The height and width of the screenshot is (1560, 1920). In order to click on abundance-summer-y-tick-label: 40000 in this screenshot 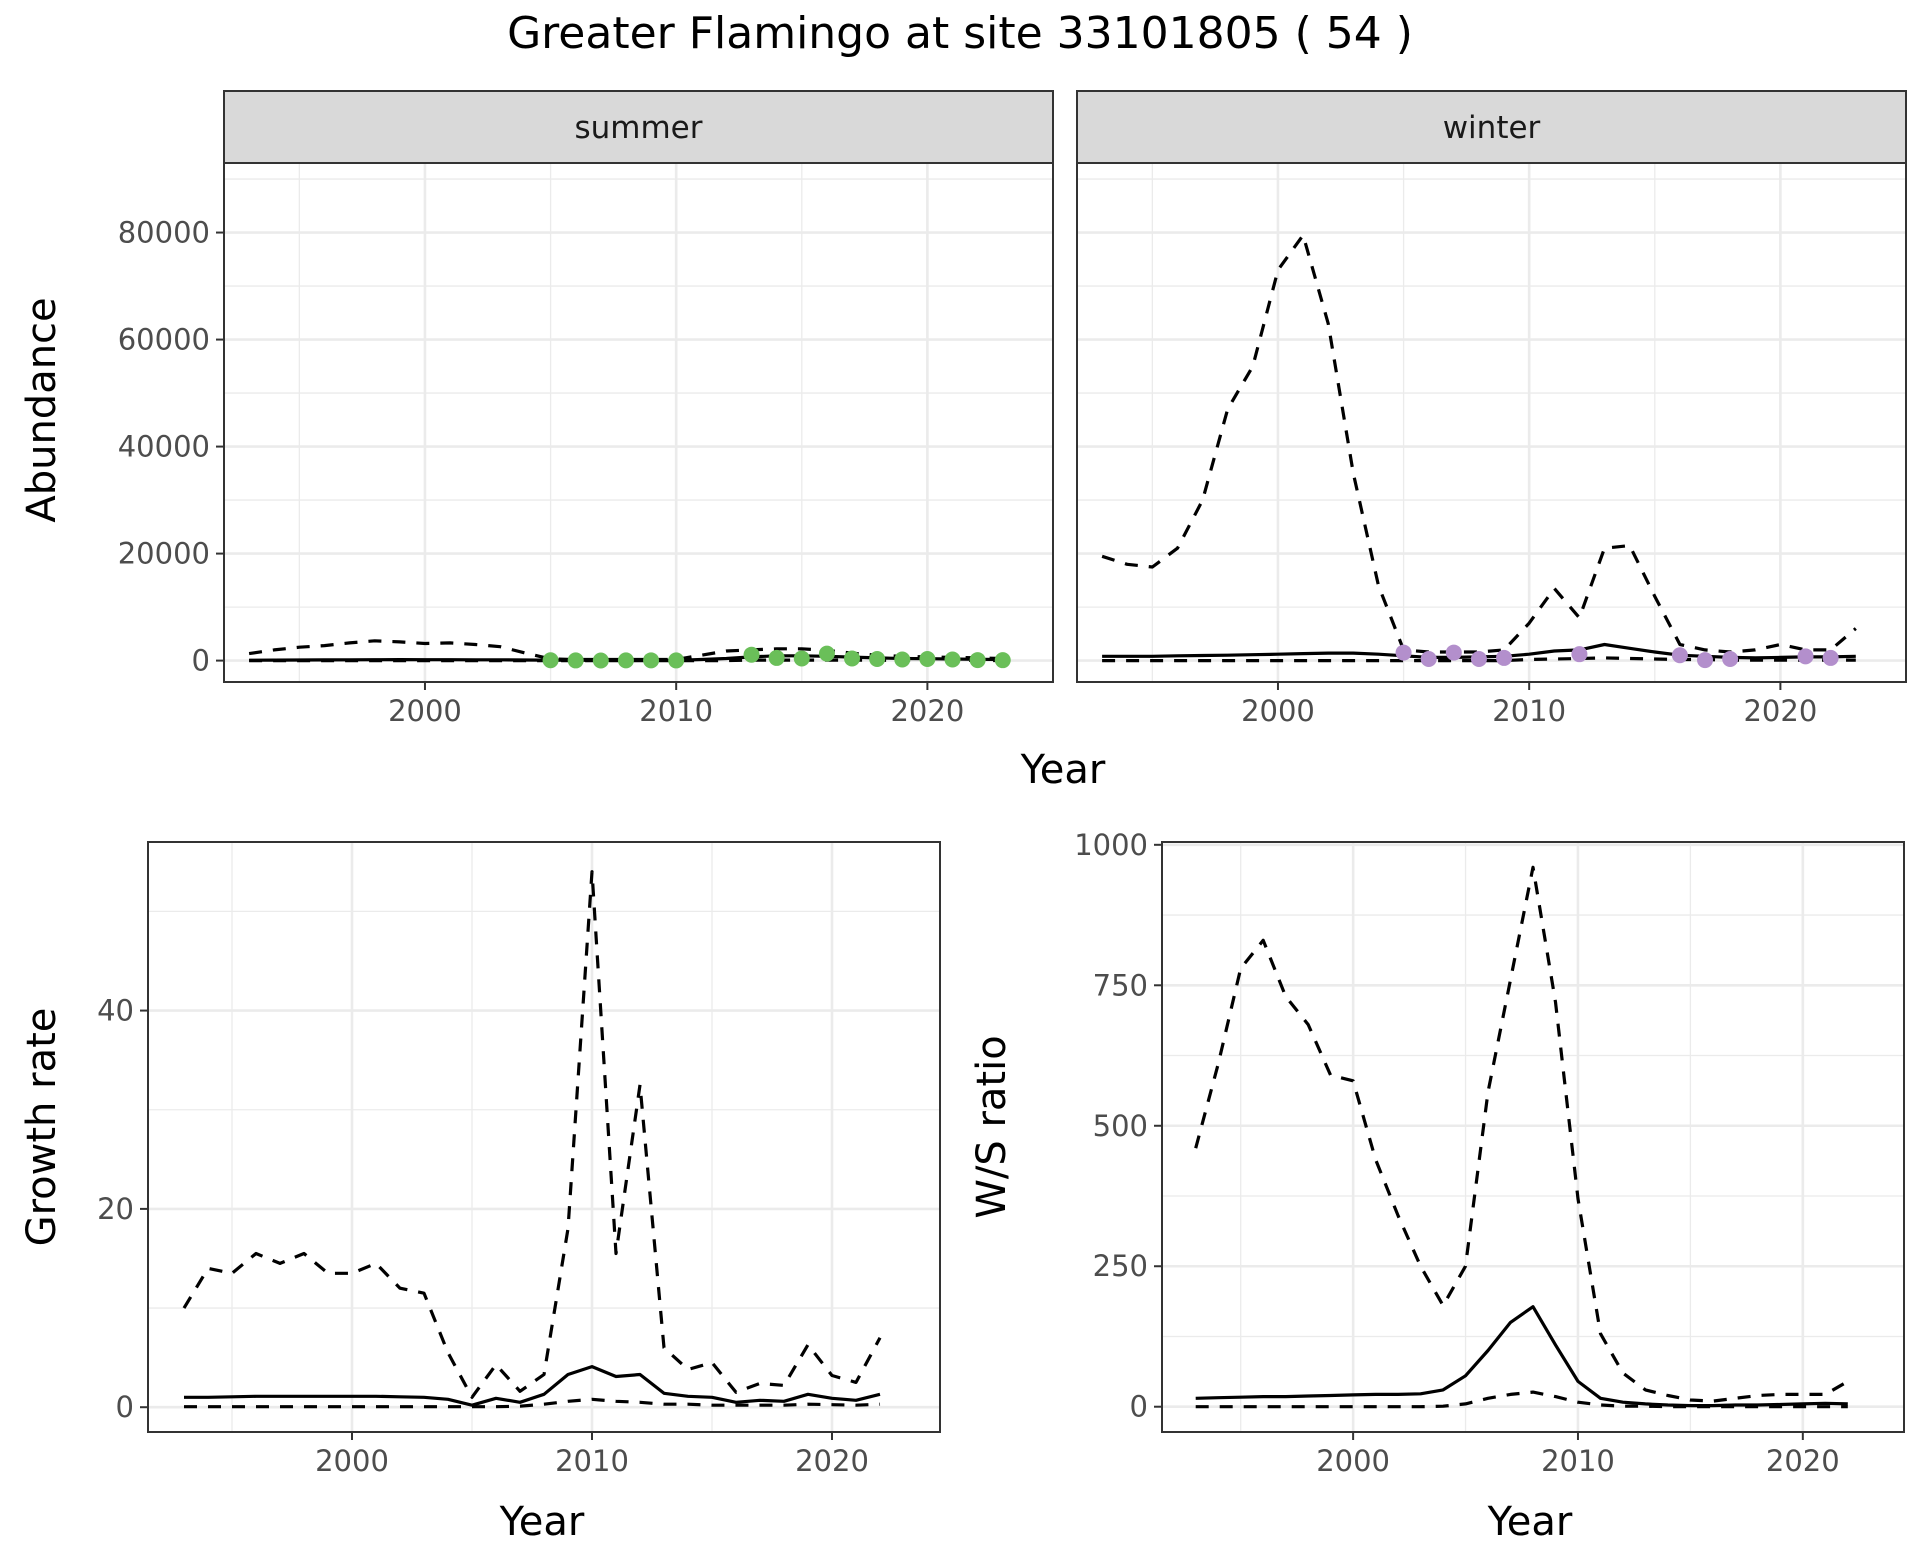, I will do `click(164, 447)`.